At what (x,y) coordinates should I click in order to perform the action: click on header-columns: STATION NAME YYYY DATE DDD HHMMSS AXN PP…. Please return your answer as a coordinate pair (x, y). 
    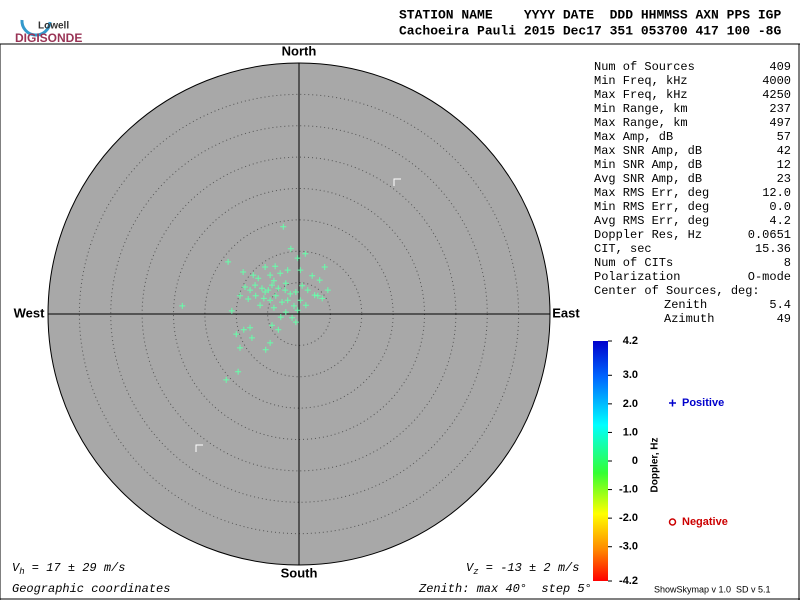
    Looking at the image, I should click on (590, 14).